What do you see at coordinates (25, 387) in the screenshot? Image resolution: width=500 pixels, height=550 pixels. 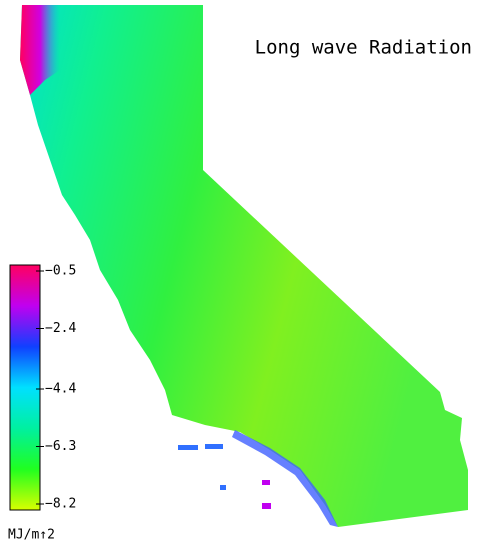 I see `colorbar` at bounding box center [25, 387].